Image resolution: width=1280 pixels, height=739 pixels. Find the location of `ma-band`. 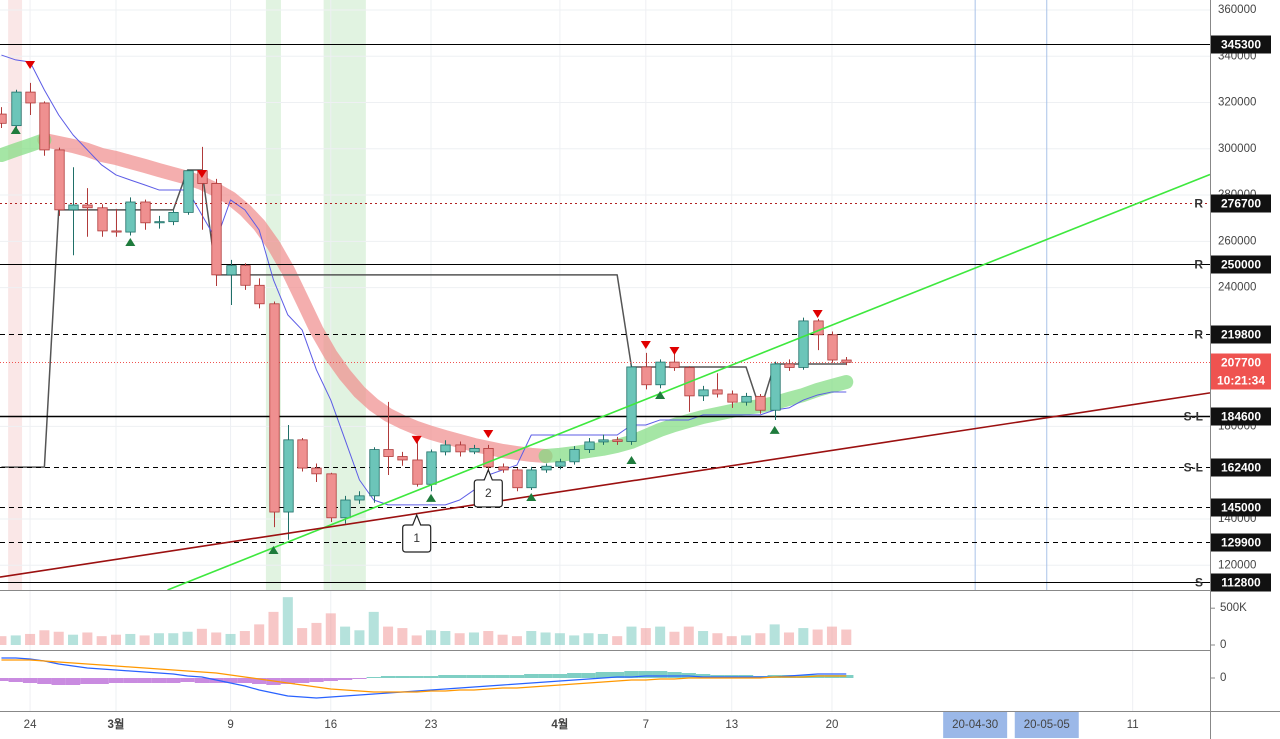

ma-band is located at coordinates (696, 419).